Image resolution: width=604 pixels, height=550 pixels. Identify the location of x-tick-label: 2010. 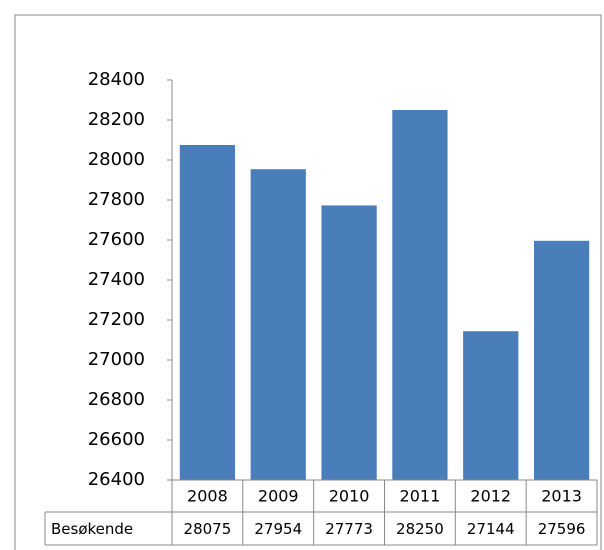
(349, 496).